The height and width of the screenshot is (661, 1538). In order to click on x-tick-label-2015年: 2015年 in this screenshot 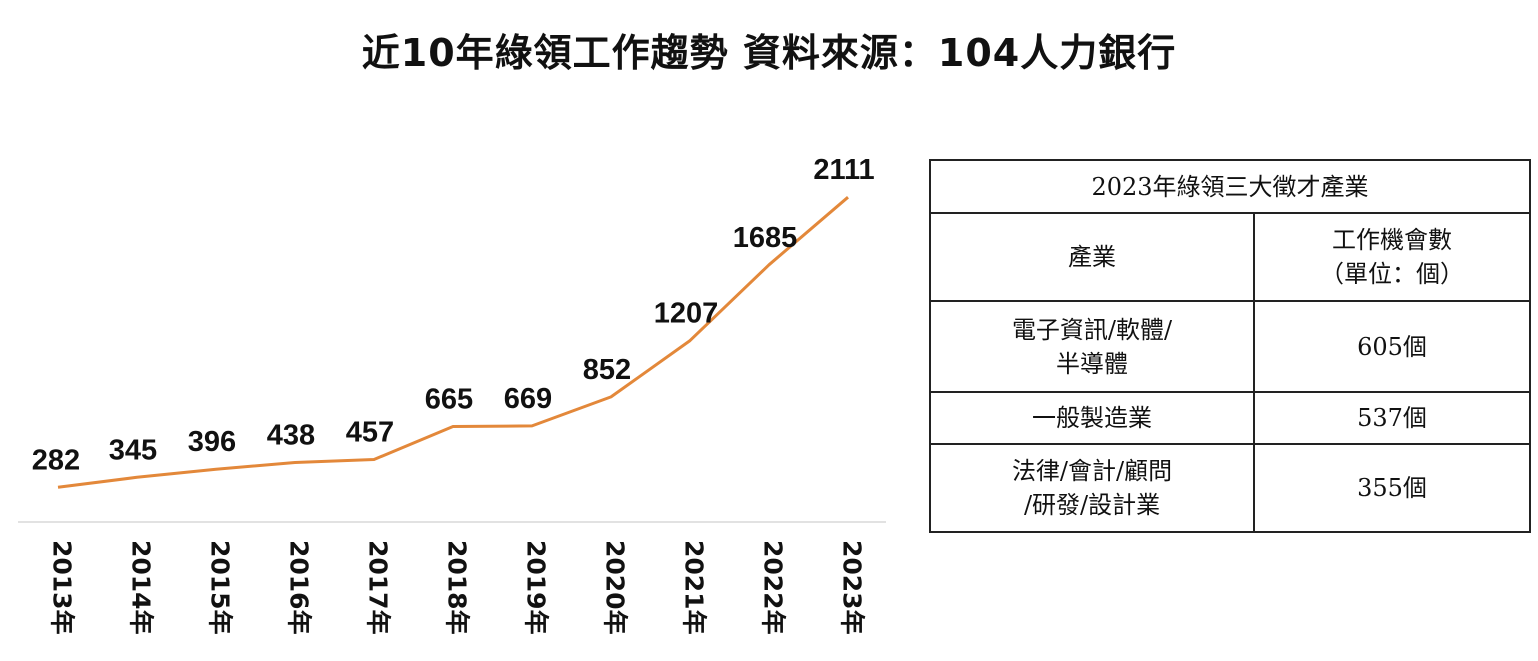, I will do `click(220, 587)`.